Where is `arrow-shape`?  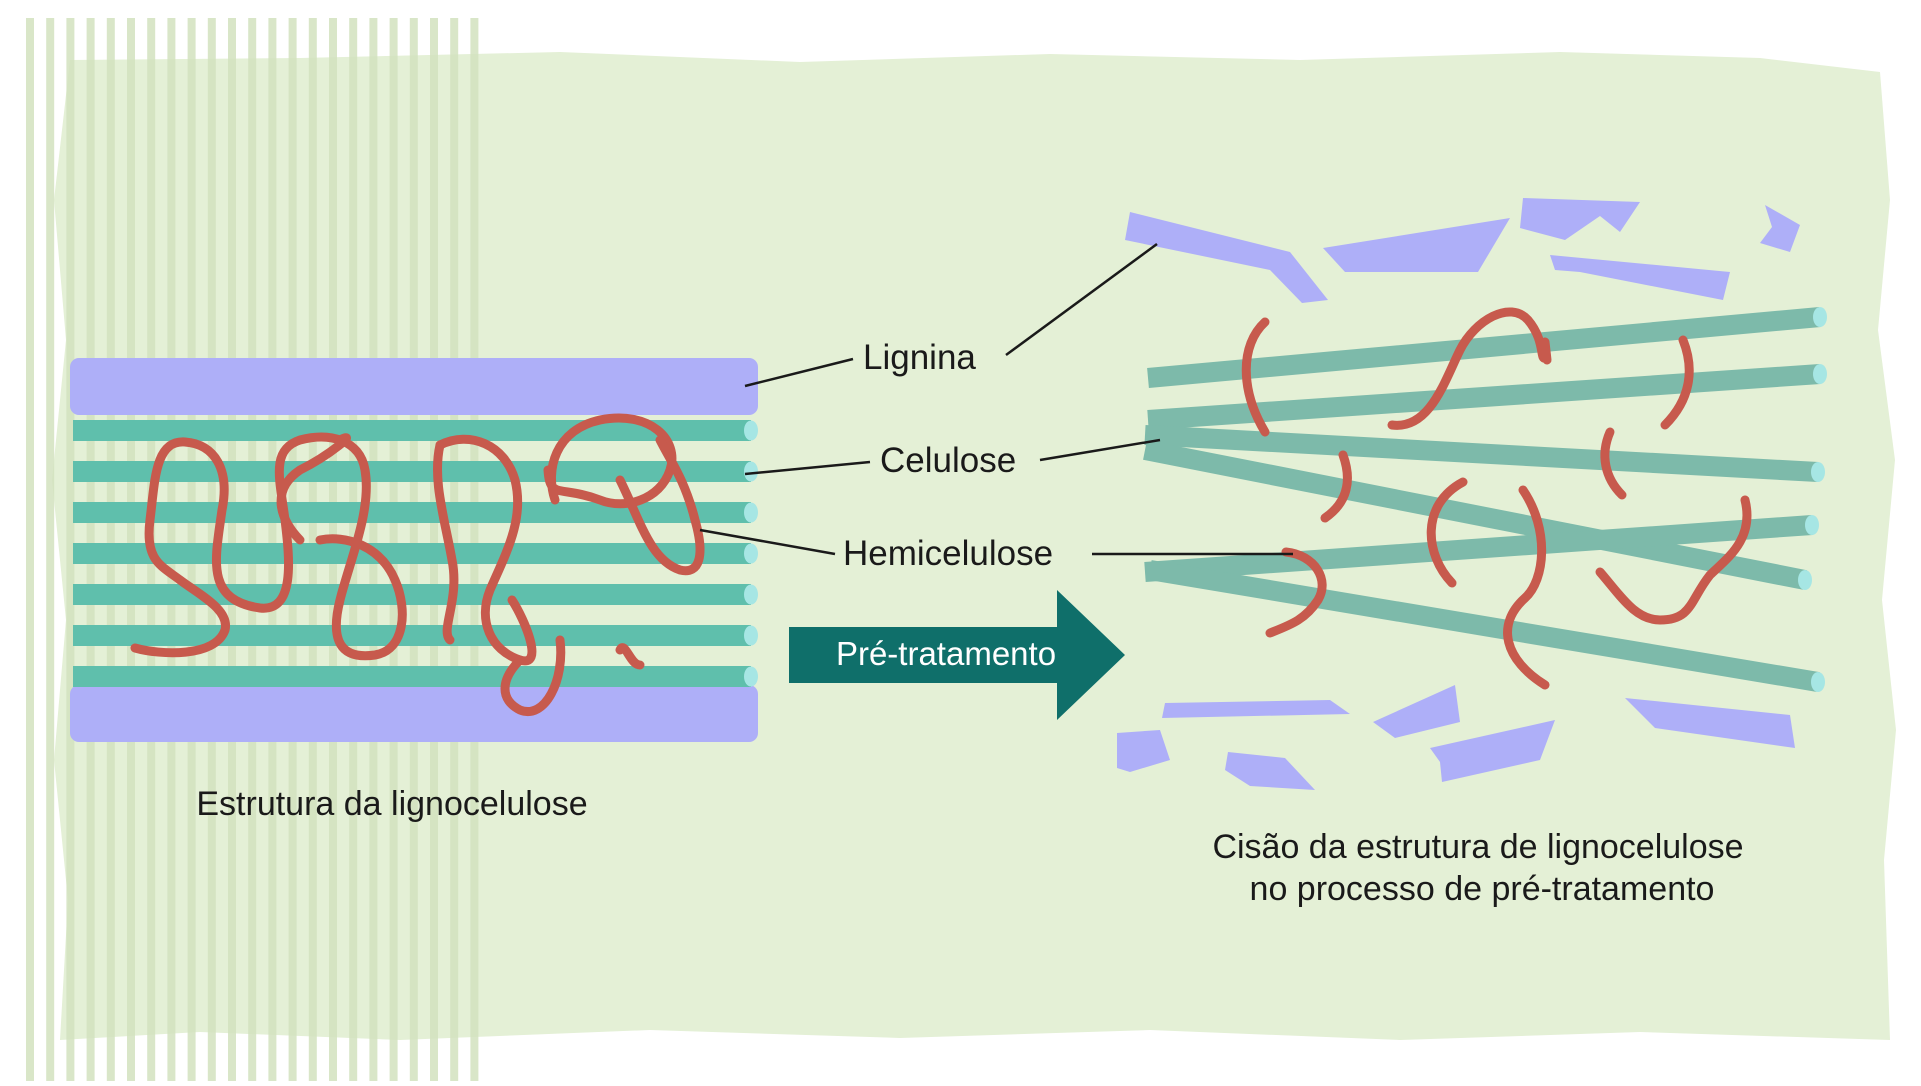 arrow-shape is located at coordinates (957, 655).